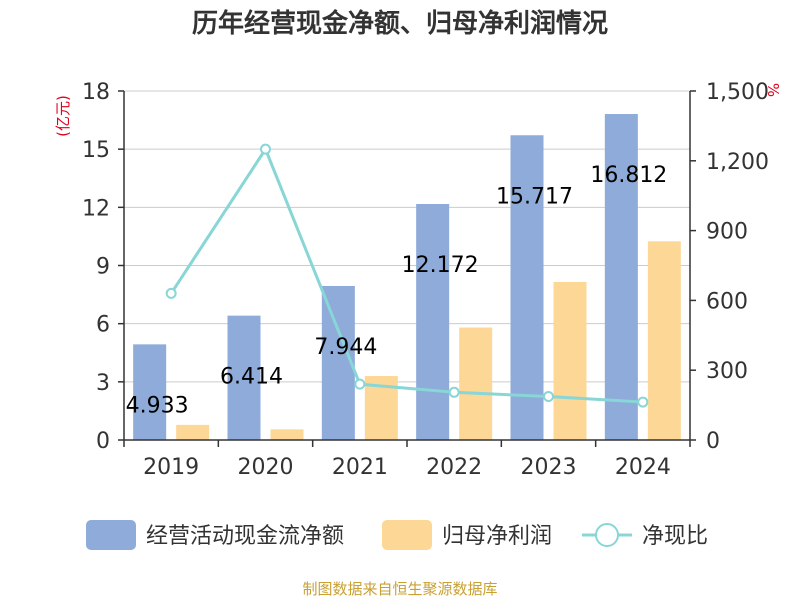 This screenshot has width=800, height=600. I want to click on x-tick-label: 2022, so click(454, 467).